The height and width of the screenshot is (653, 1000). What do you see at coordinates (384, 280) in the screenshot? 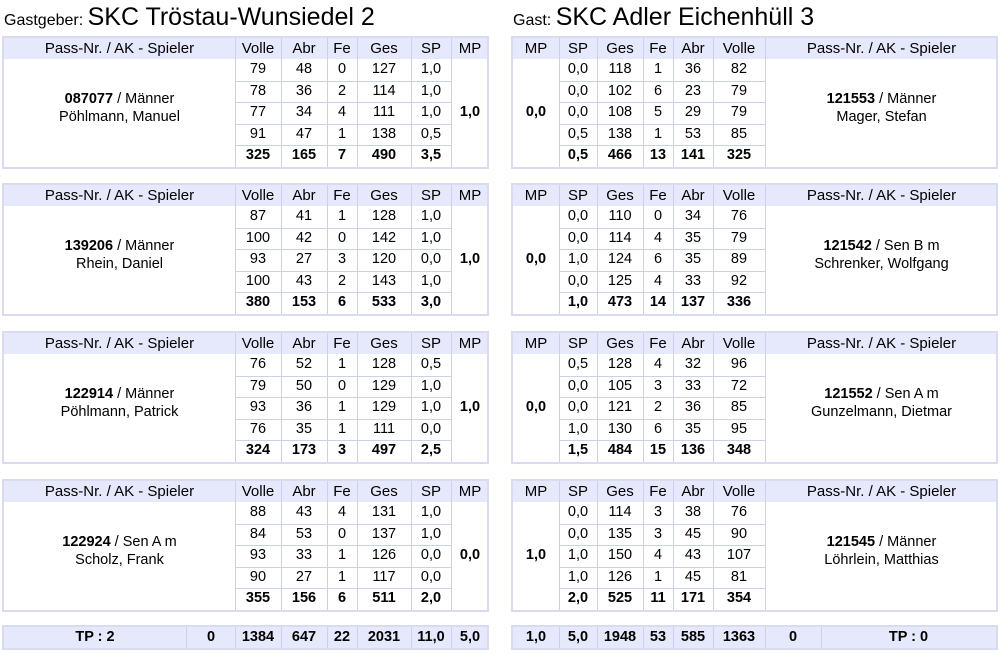
I see `score-cell: 143` at bounding box center [384, 280].